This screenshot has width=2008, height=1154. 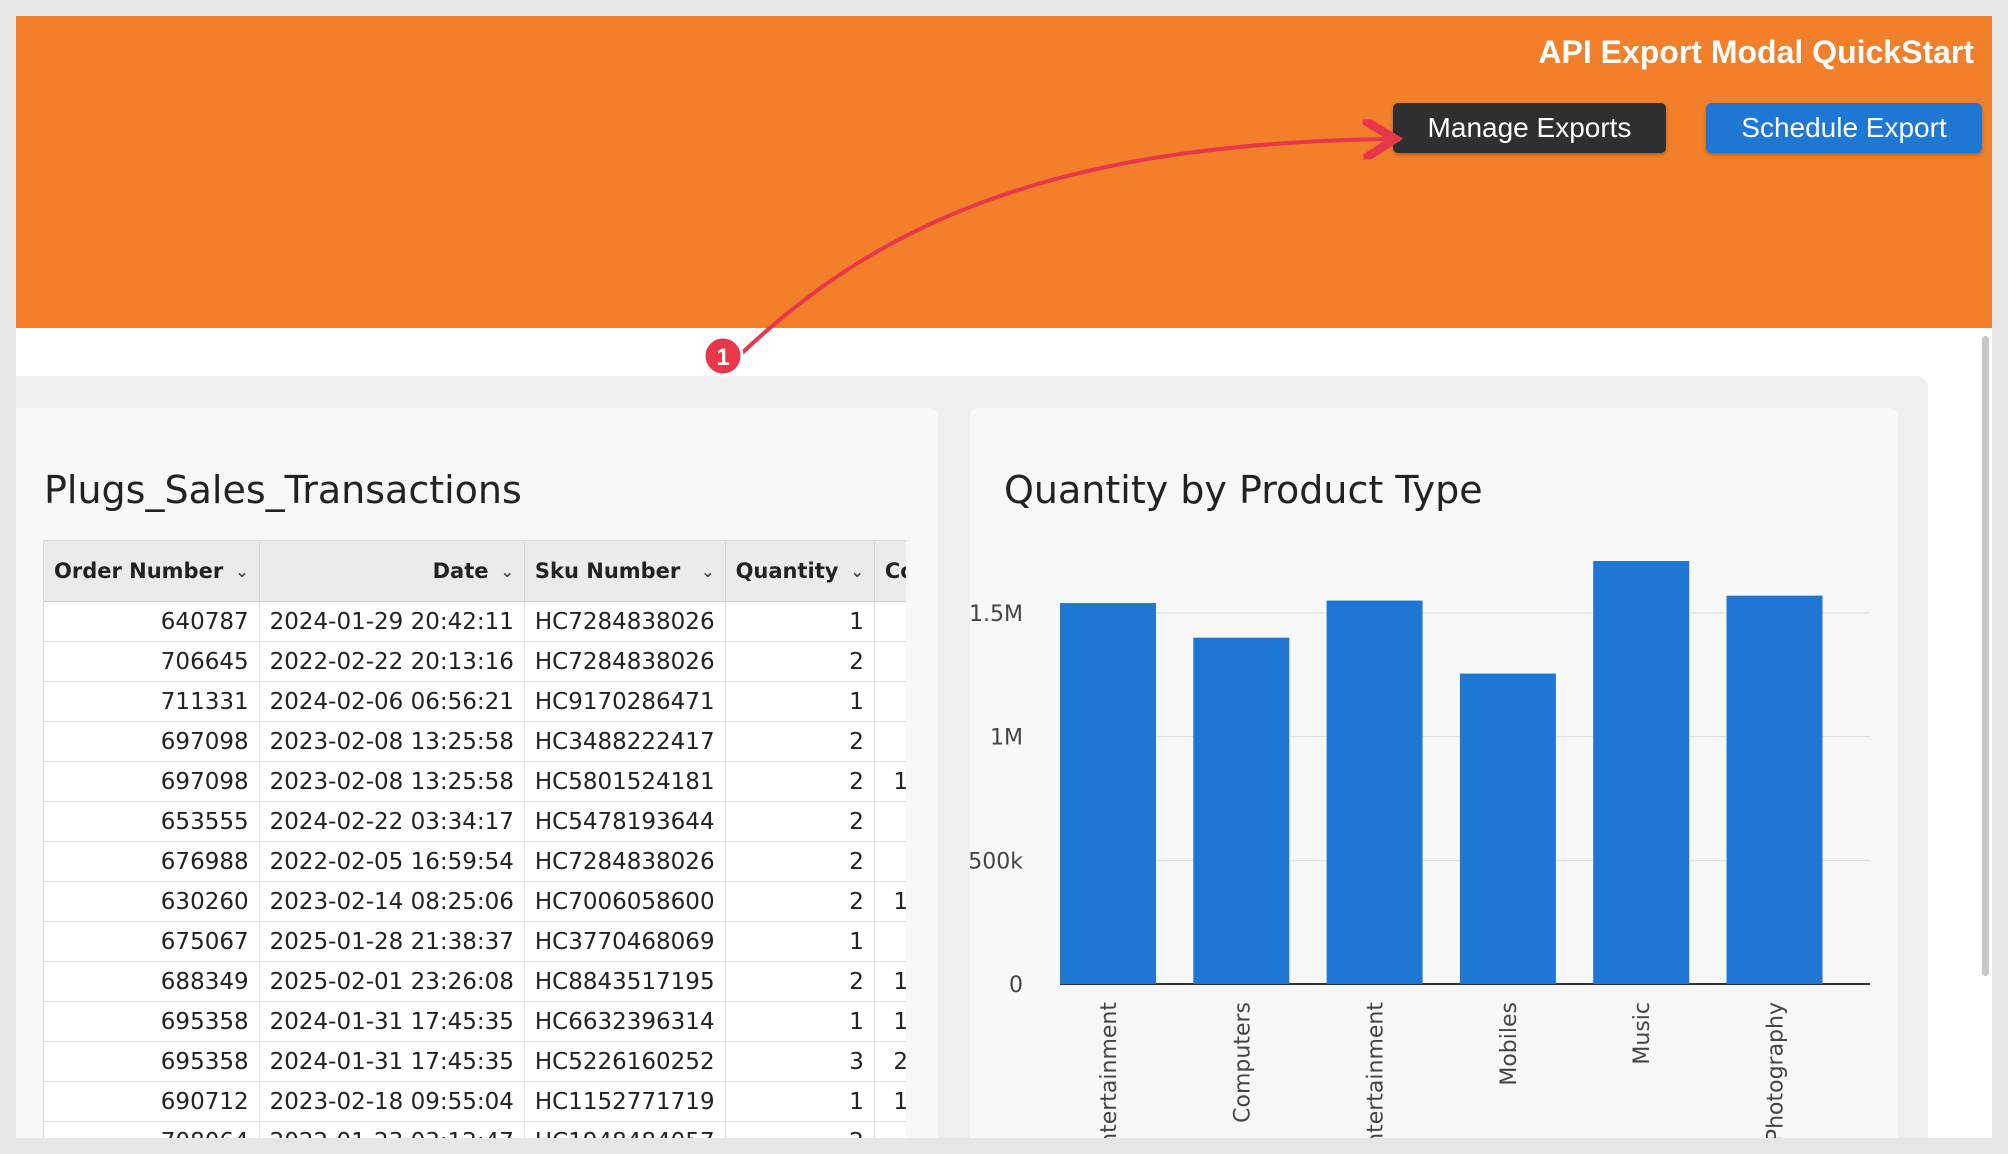 I want to click on table-cell: HC7006058600, so click(x=625, y=901).